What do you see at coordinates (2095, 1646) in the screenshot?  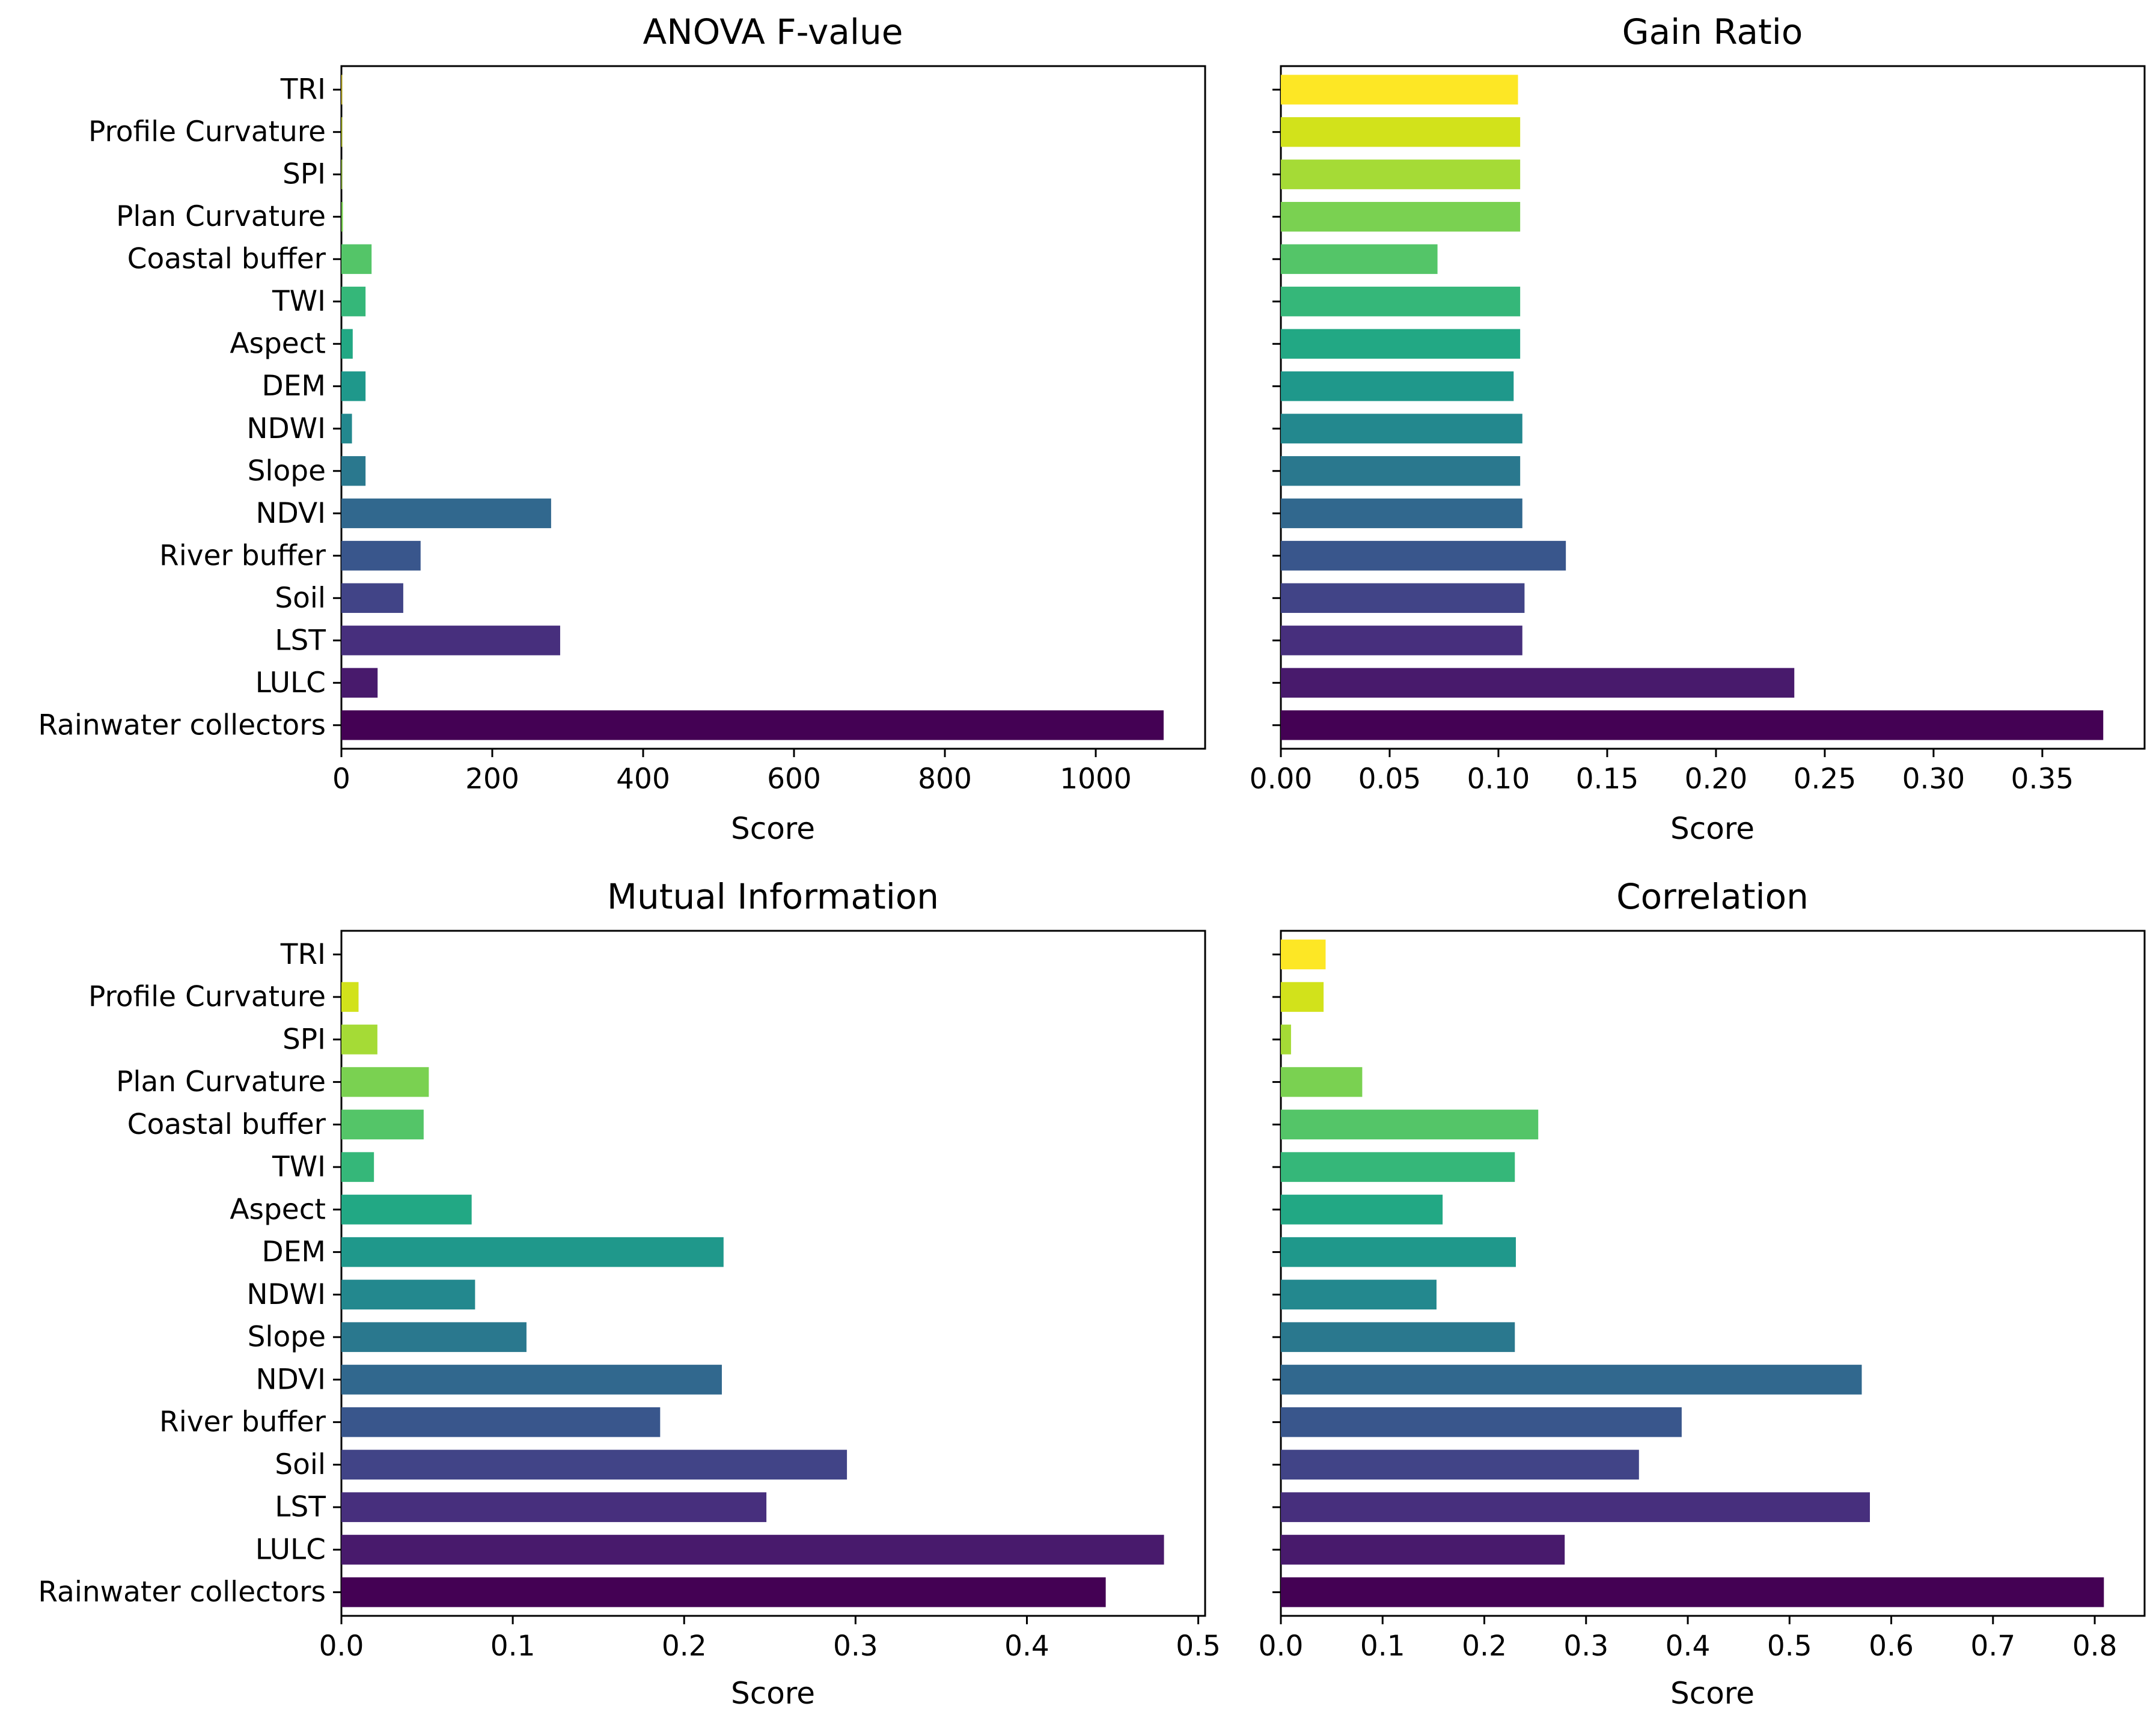 I see `x-tick-label: 0.8` at bounding box center [2095, 1646].